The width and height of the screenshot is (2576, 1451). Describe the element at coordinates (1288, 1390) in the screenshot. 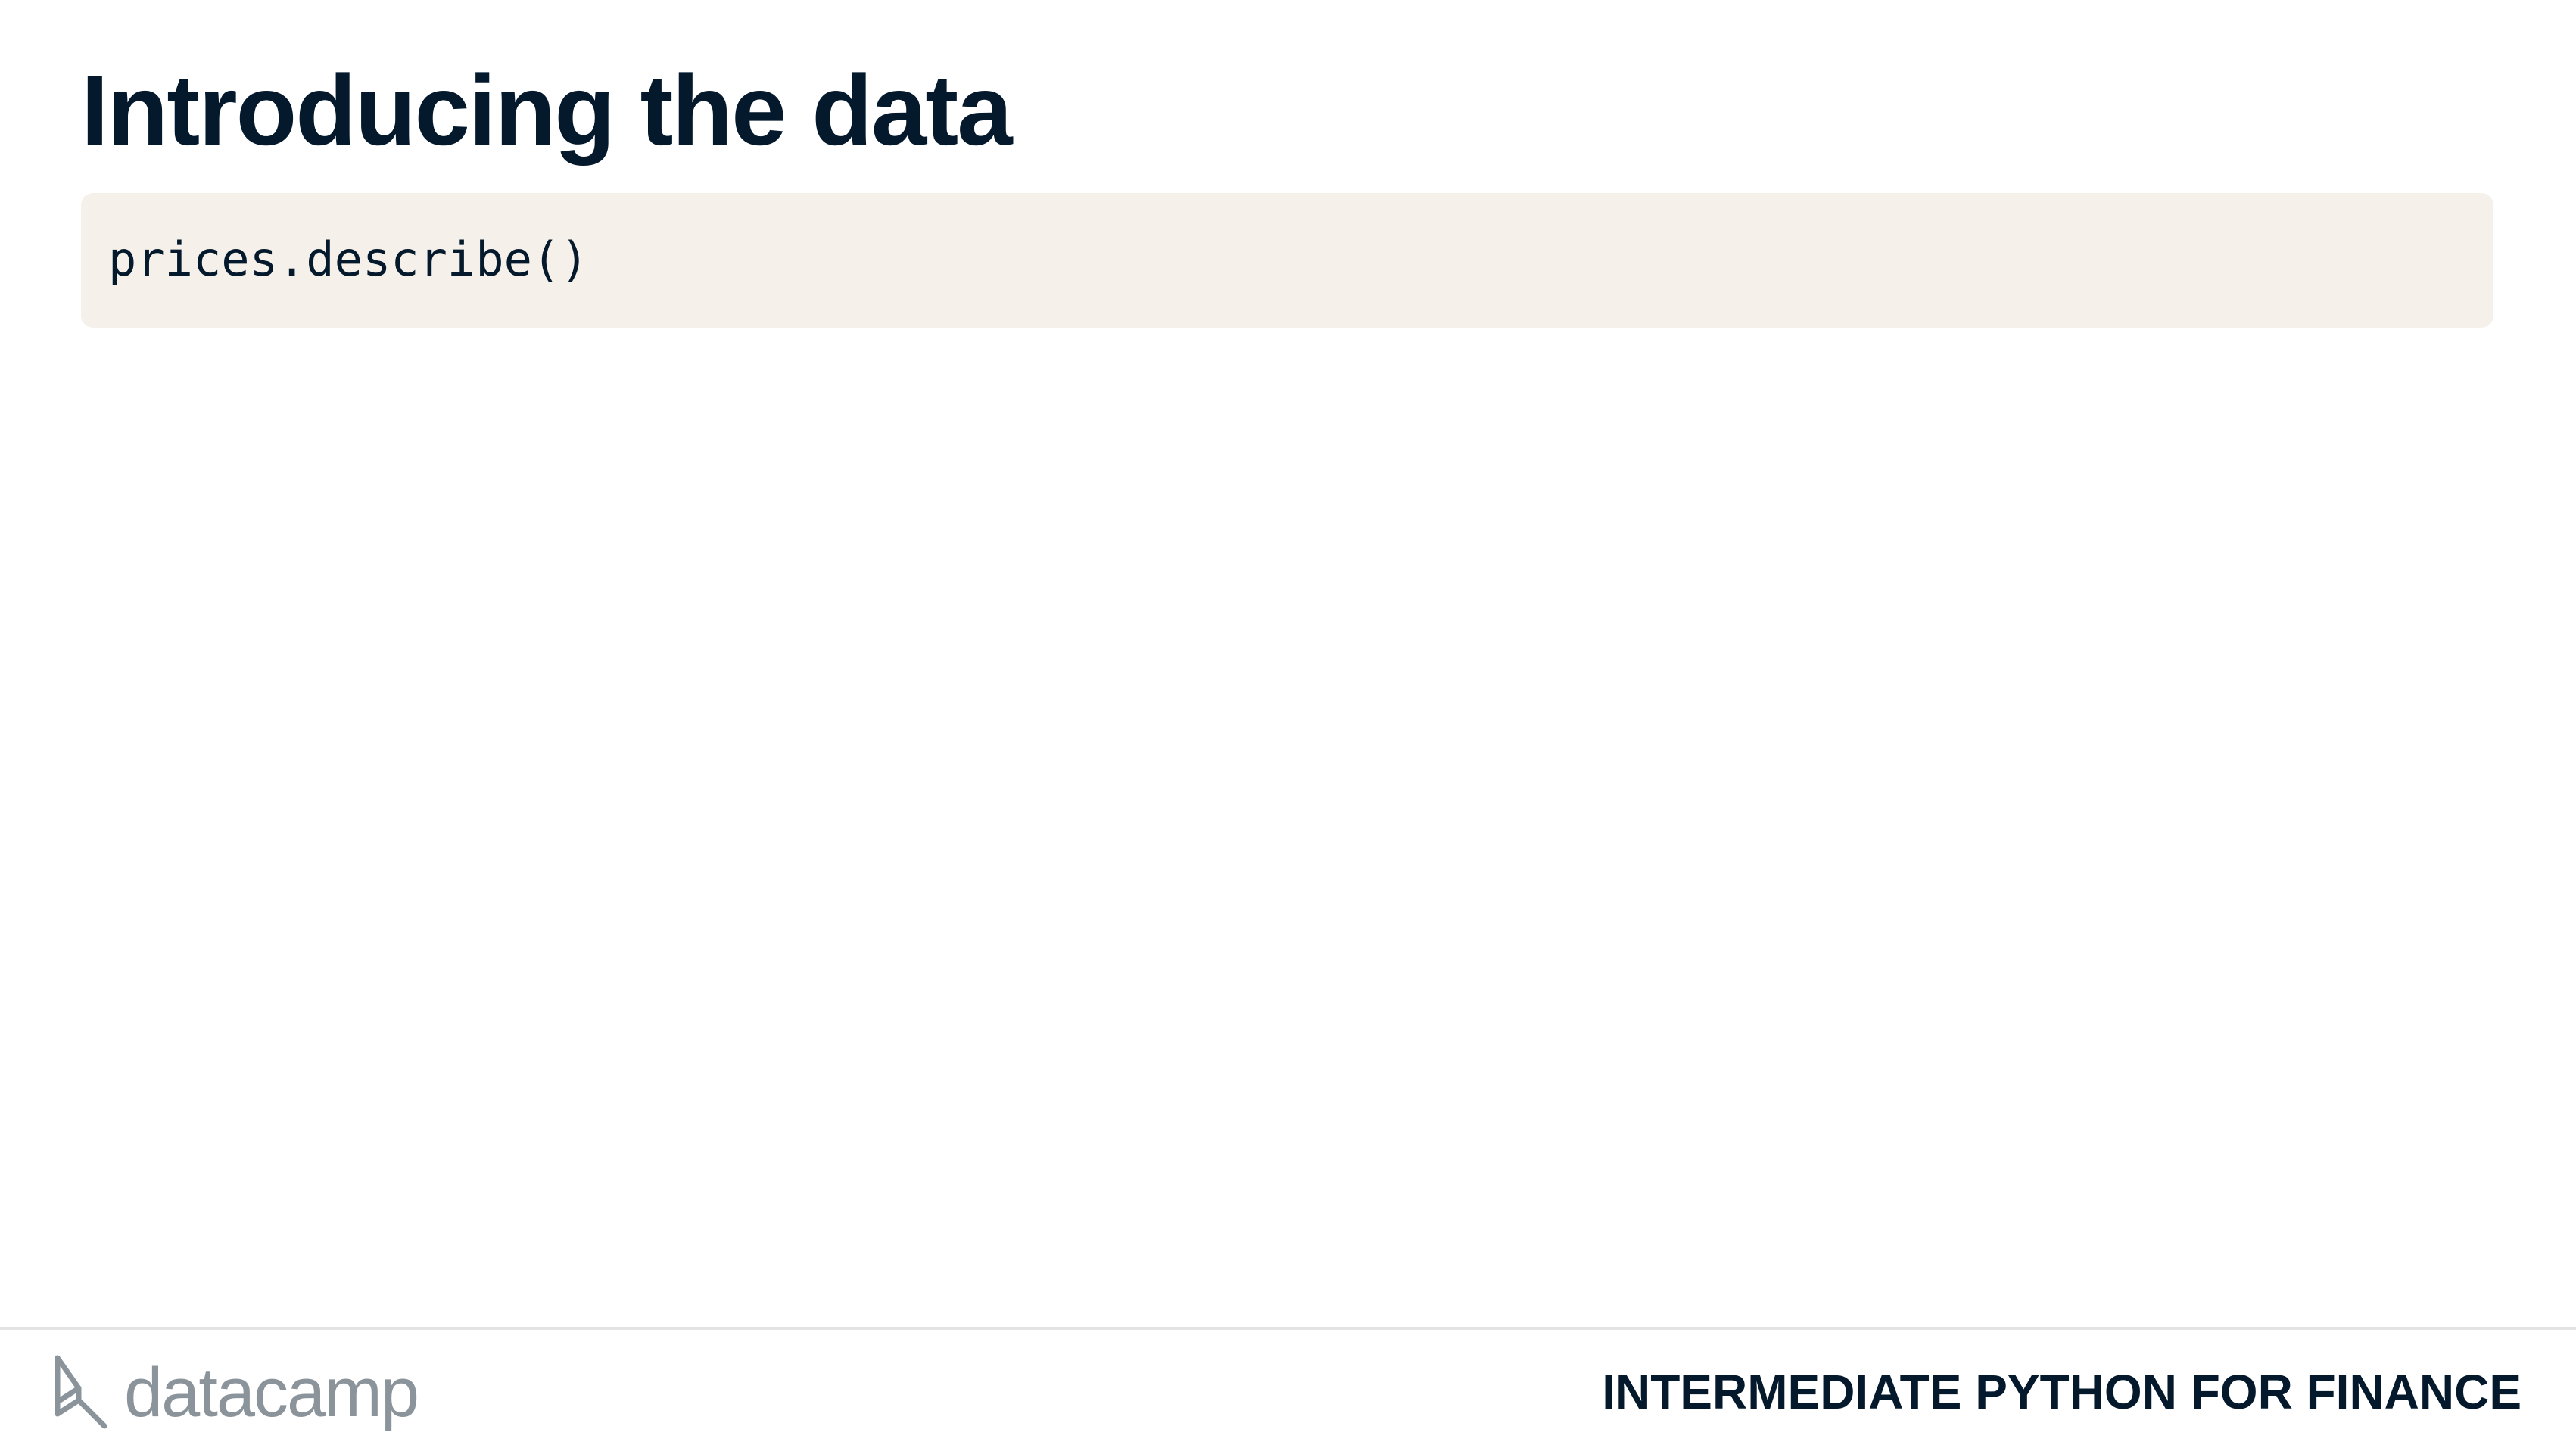

I see `footer: datacamp INTERMEDIATE PYTHON FOR FINANCE` at that location.